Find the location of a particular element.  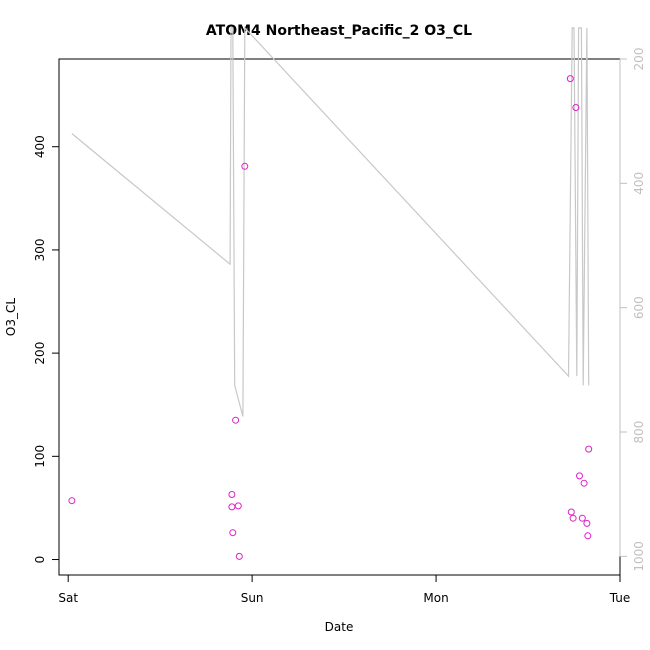

right-tick-label: 400 is located at coordinates (639, 183).